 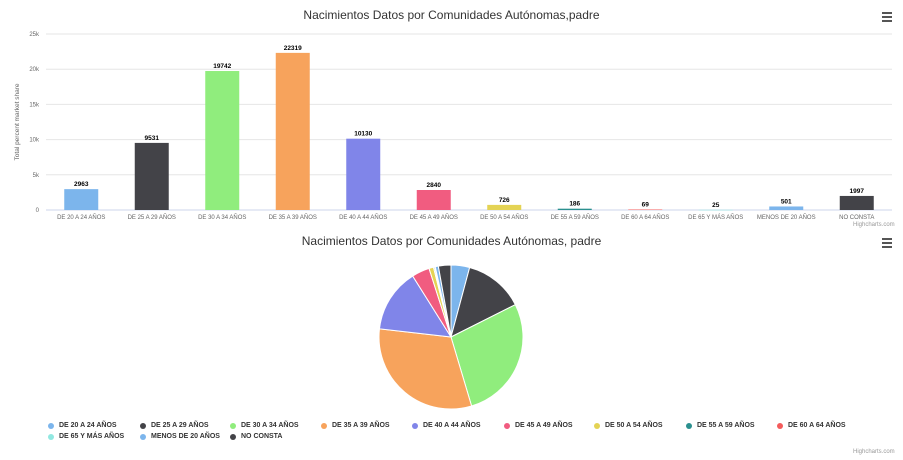 I want to click on y-tick-label: 10k, so click(x=34, y=141).